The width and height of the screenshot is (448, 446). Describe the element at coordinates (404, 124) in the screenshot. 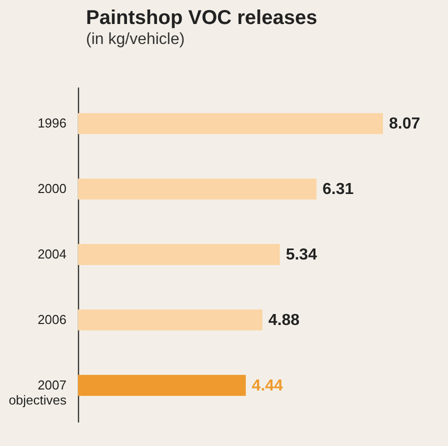

I see `data-label: 8.07` at that location.